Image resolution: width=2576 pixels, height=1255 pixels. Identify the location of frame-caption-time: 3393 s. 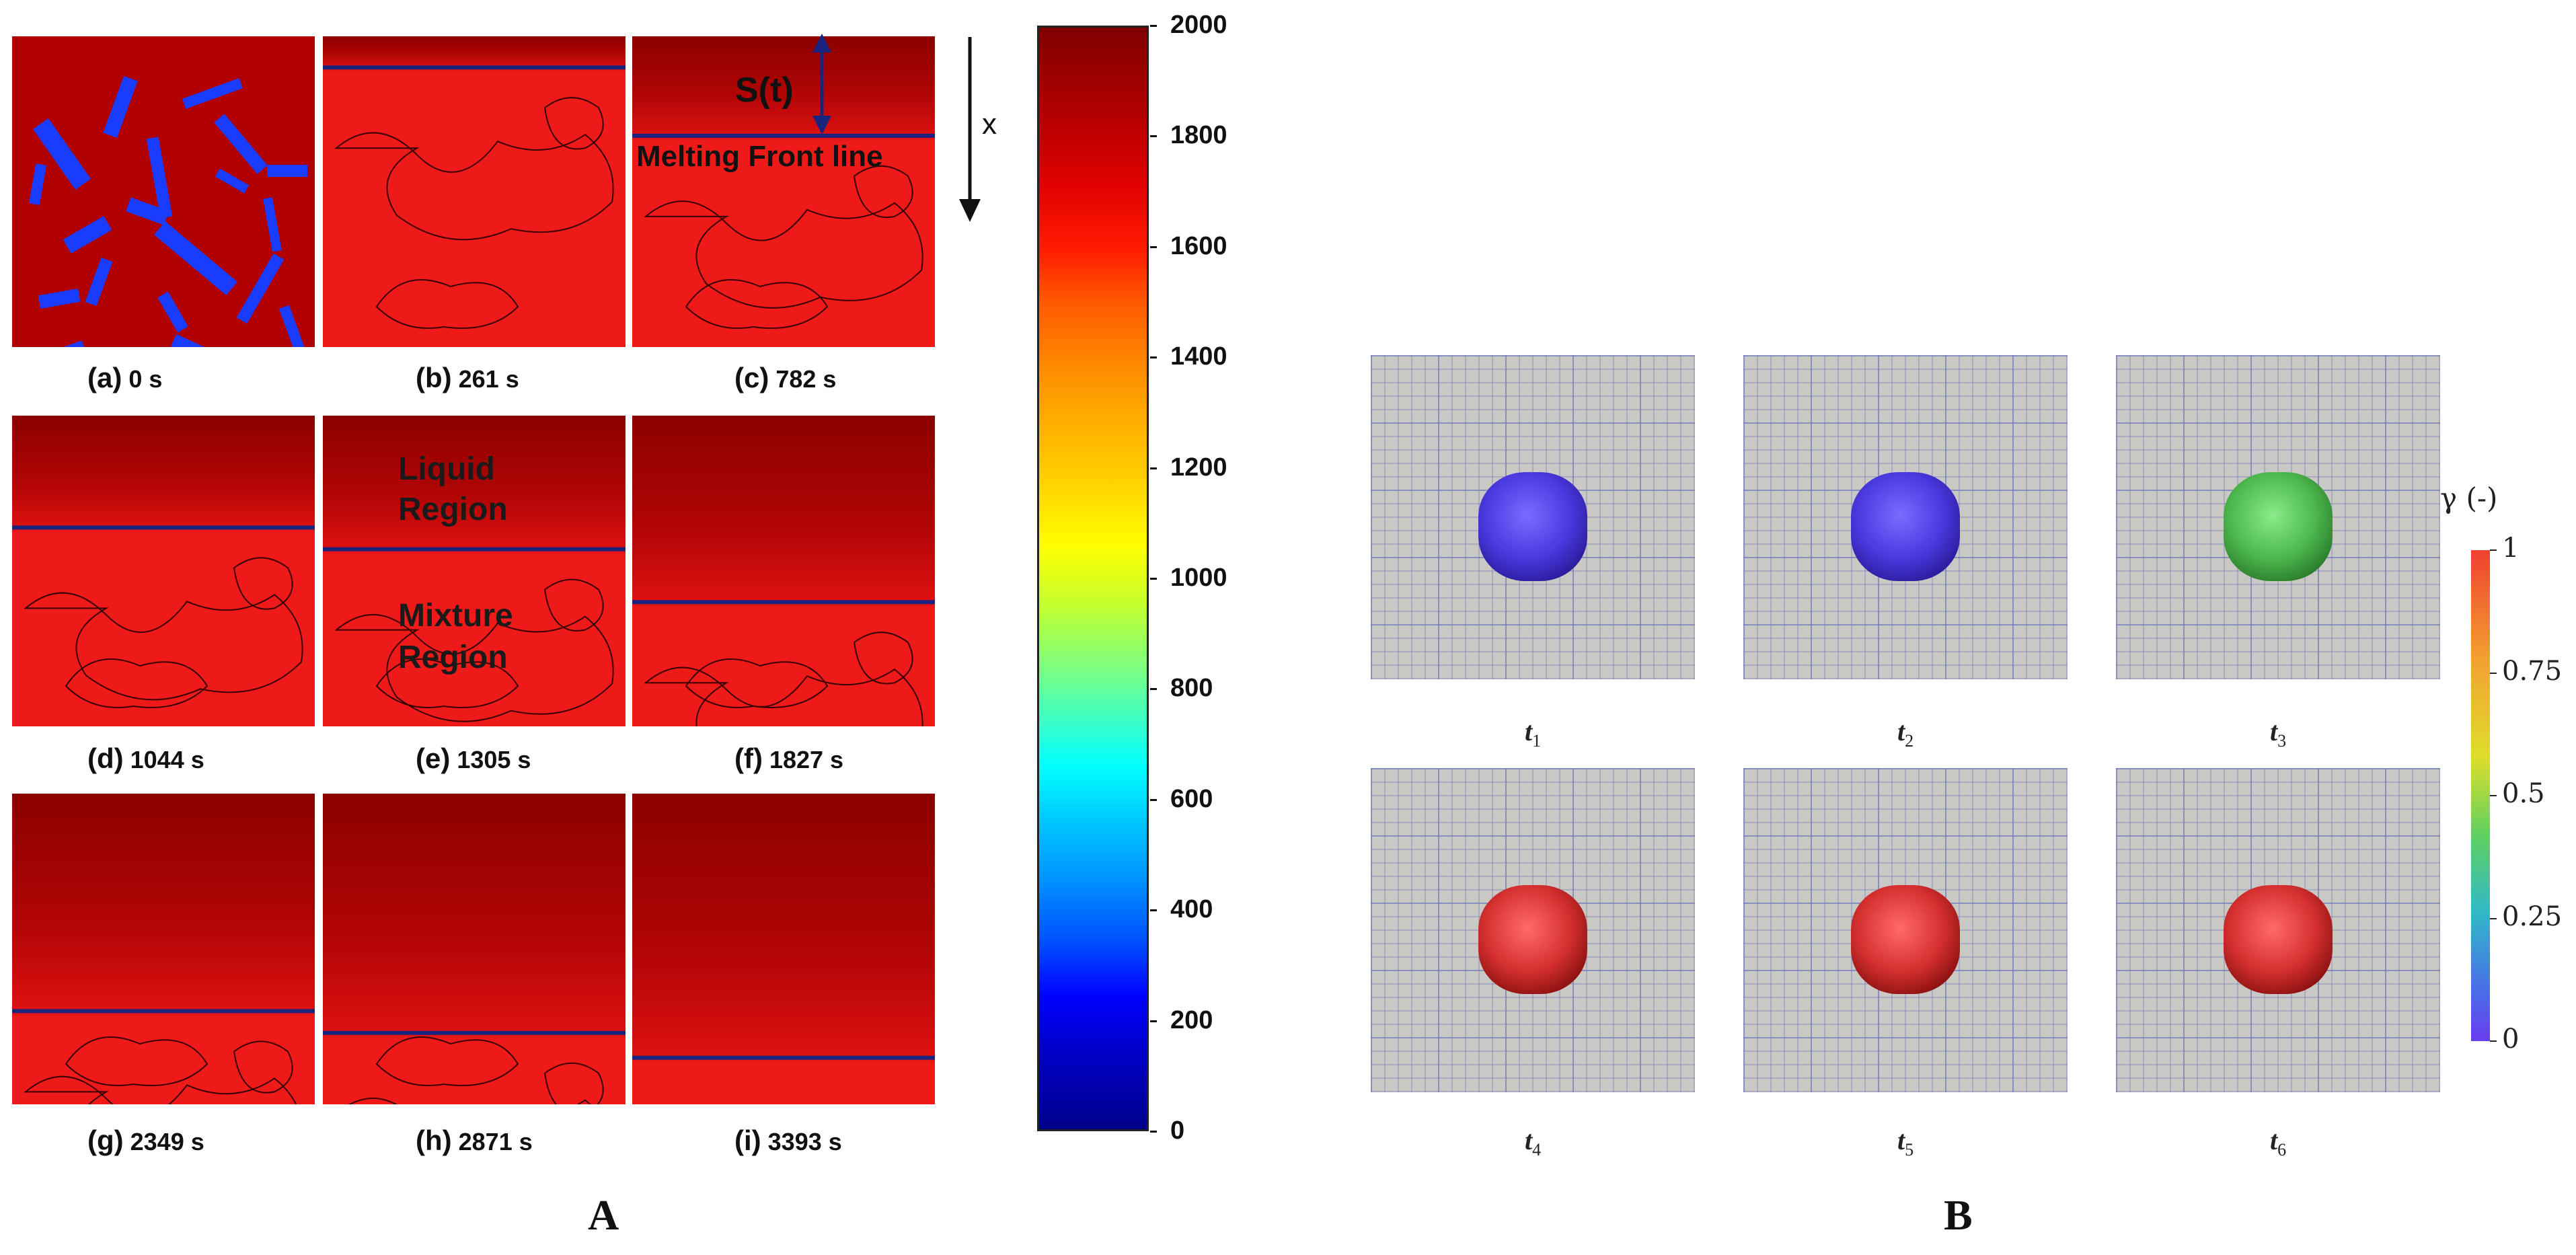
(801, 1141).